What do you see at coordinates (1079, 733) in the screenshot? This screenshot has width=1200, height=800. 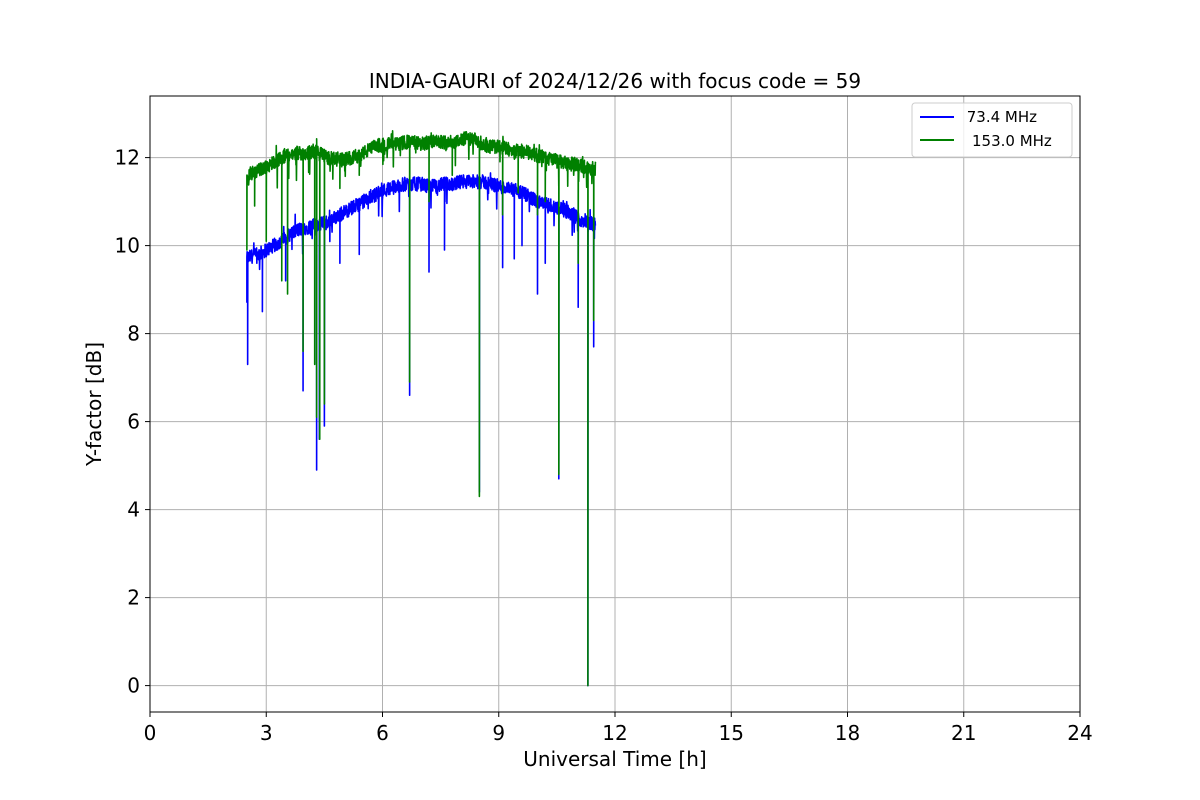 I see `x-tick-label: 24` at bounding box center [1079, 733].